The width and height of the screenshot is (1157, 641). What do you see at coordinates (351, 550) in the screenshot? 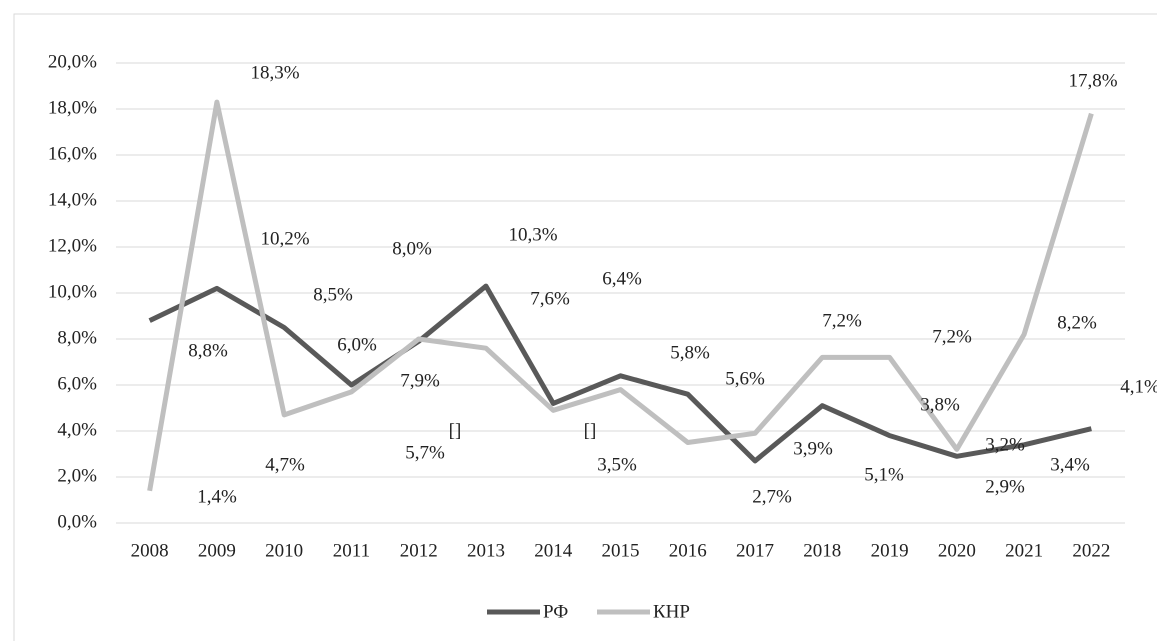
I see `x-tick-label: 2011` at bounding box center [351, 550].